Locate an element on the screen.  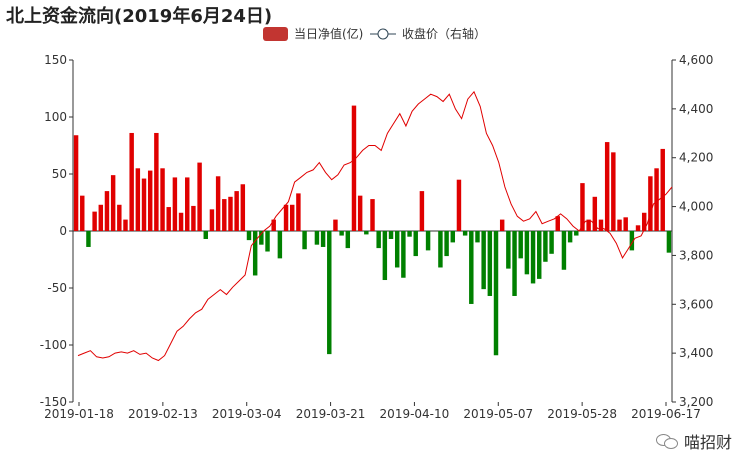
legend-symbol-net-value is located at coordinates (275, 34).